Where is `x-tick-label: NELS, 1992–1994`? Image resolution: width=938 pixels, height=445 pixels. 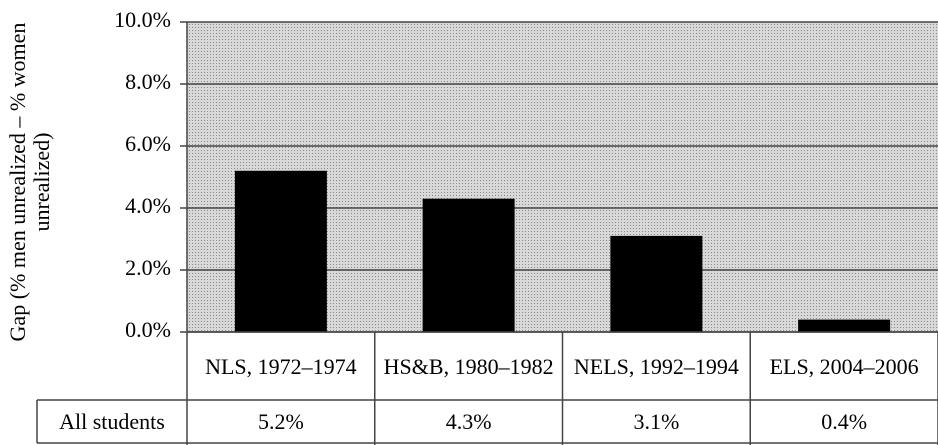 x-tick-label: NELS, 1992–1994 is located at coordinates (656, 366).